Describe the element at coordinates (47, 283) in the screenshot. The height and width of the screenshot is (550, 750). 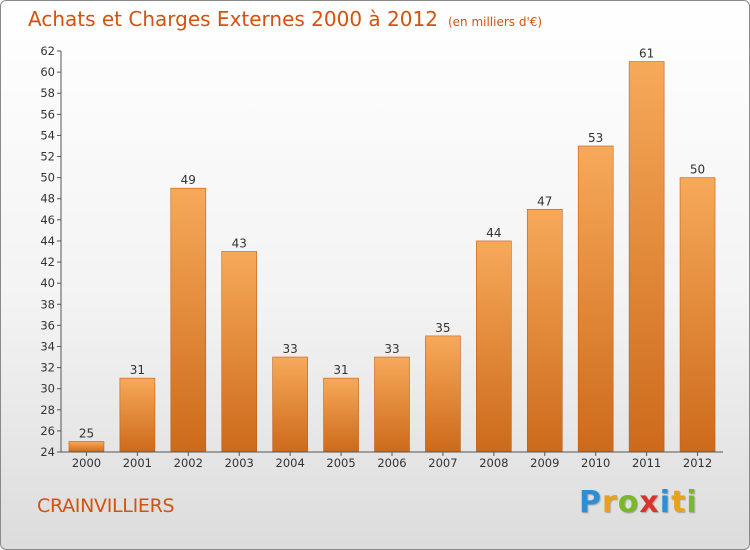
I see `y-tick-label: 40` at that location.